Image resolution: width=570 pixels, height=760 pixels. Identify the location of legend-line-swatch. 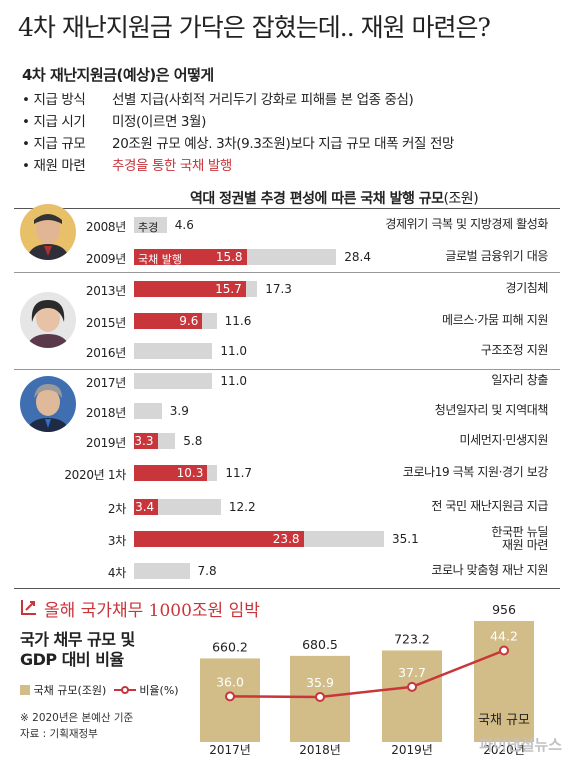
(124, 690).